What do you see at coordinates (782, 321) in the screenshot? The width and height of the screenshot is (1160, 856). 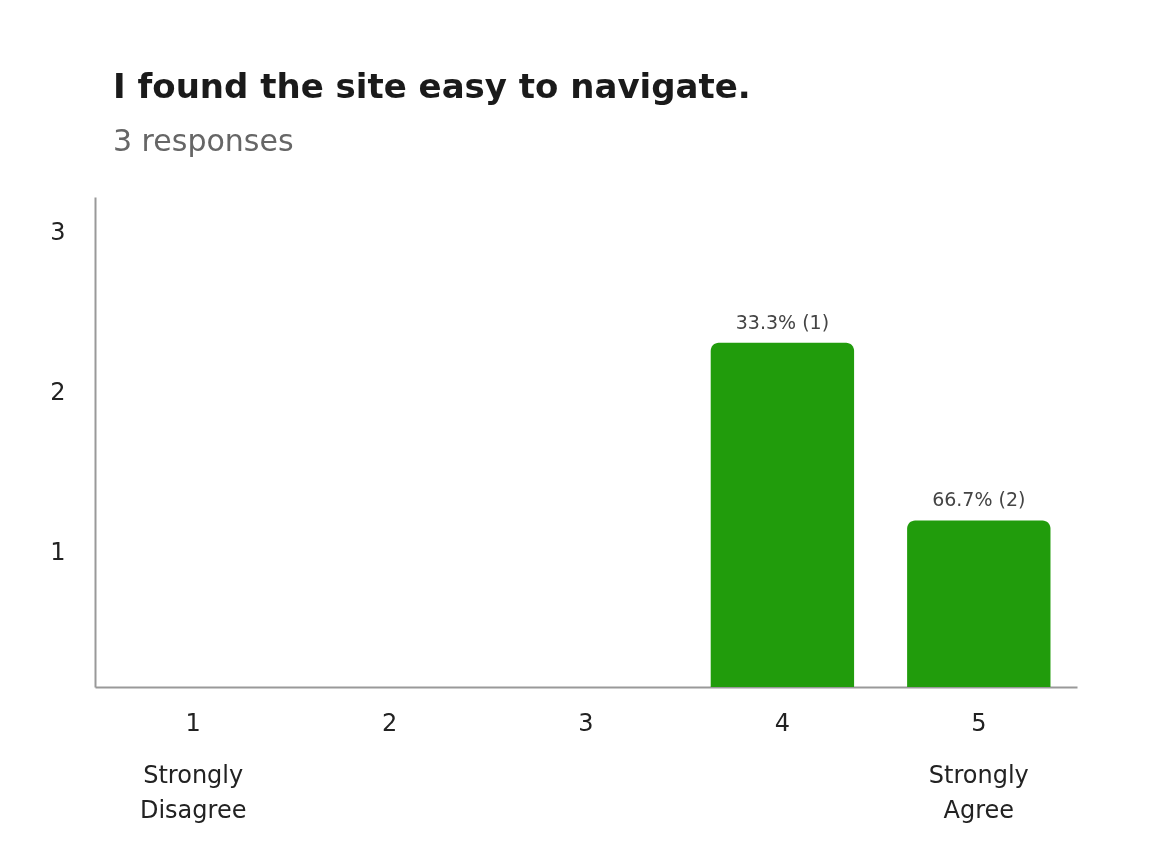 I see `annotation: 33.3% (1)` at bounding box center [782, 321].